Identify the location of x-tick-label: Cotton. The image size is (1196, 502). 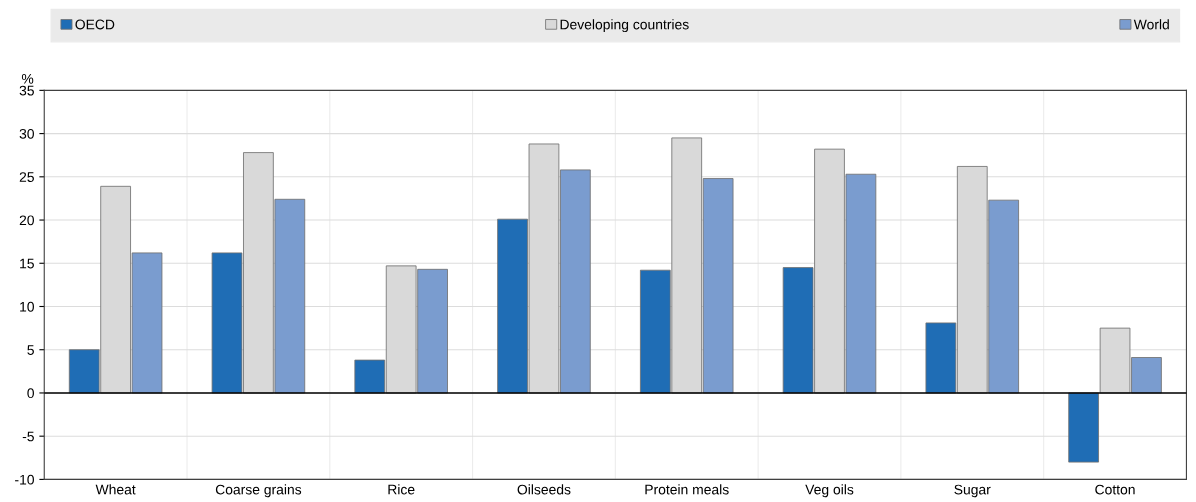
(1115, 489).